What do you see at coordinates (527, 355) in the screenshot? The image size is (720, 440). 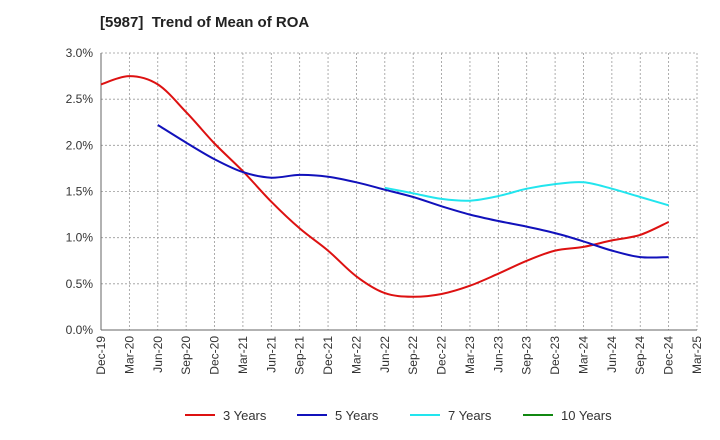 I see `x-tick-label: Sep-23` at bounding box center [527, 355].